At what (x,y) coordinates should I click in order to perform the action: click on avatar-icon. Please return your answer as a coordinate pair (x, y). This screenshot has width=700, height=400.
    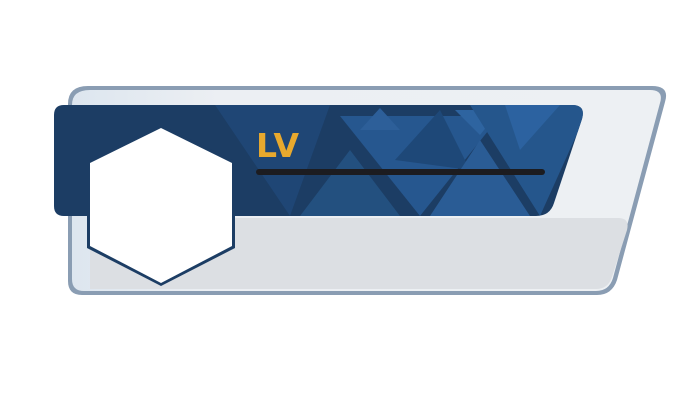
    Looking at the image, I should click on (161, 205).